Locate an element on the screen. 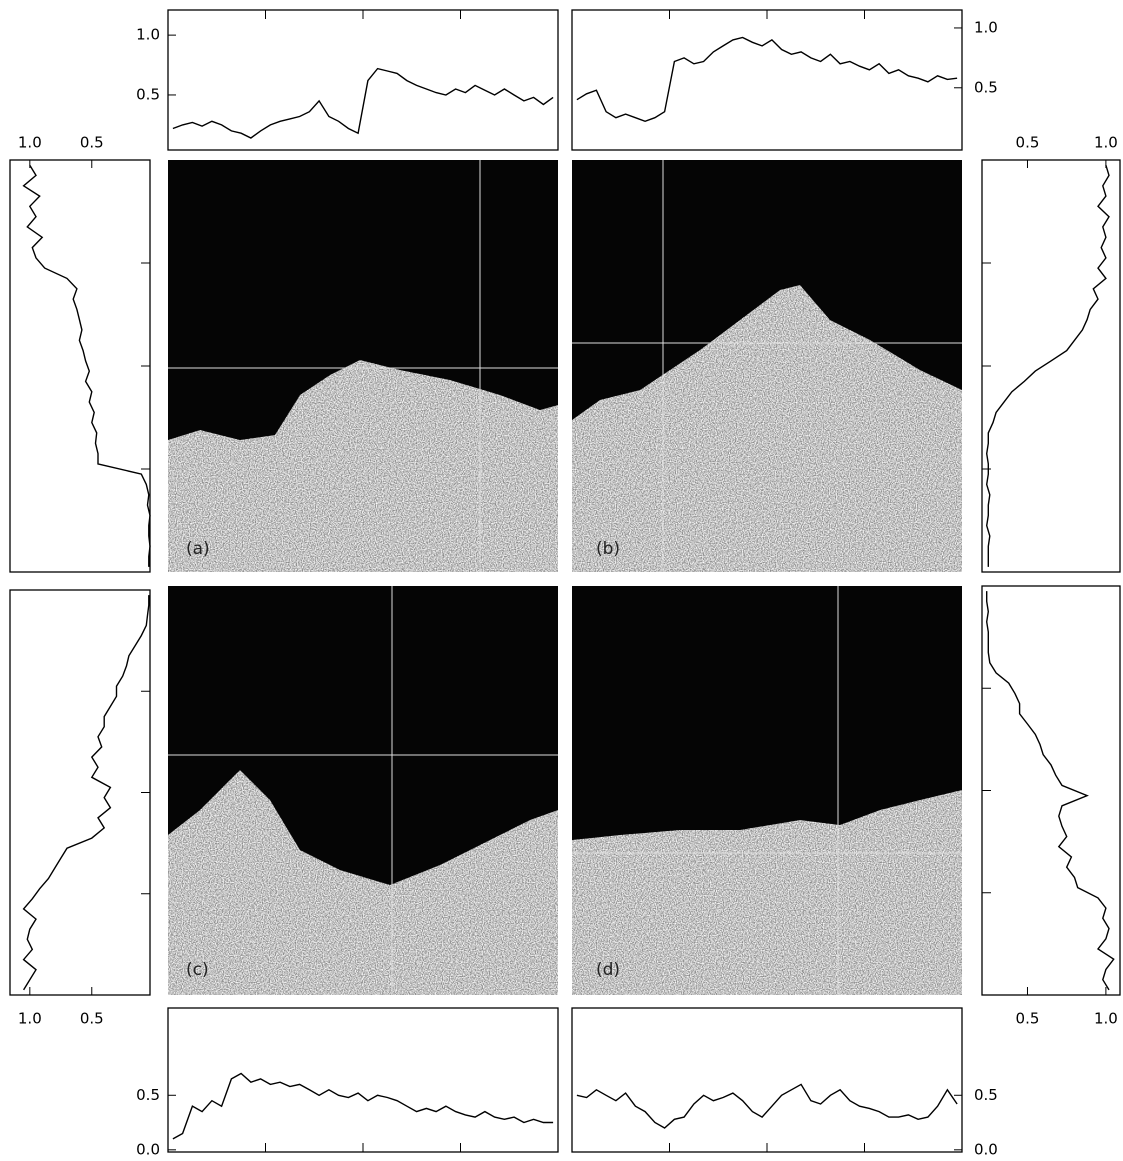 Image resolution: width=1123 pixels, height=1161 pixels. panel-label: (d) is located at coordinates (608, 970).